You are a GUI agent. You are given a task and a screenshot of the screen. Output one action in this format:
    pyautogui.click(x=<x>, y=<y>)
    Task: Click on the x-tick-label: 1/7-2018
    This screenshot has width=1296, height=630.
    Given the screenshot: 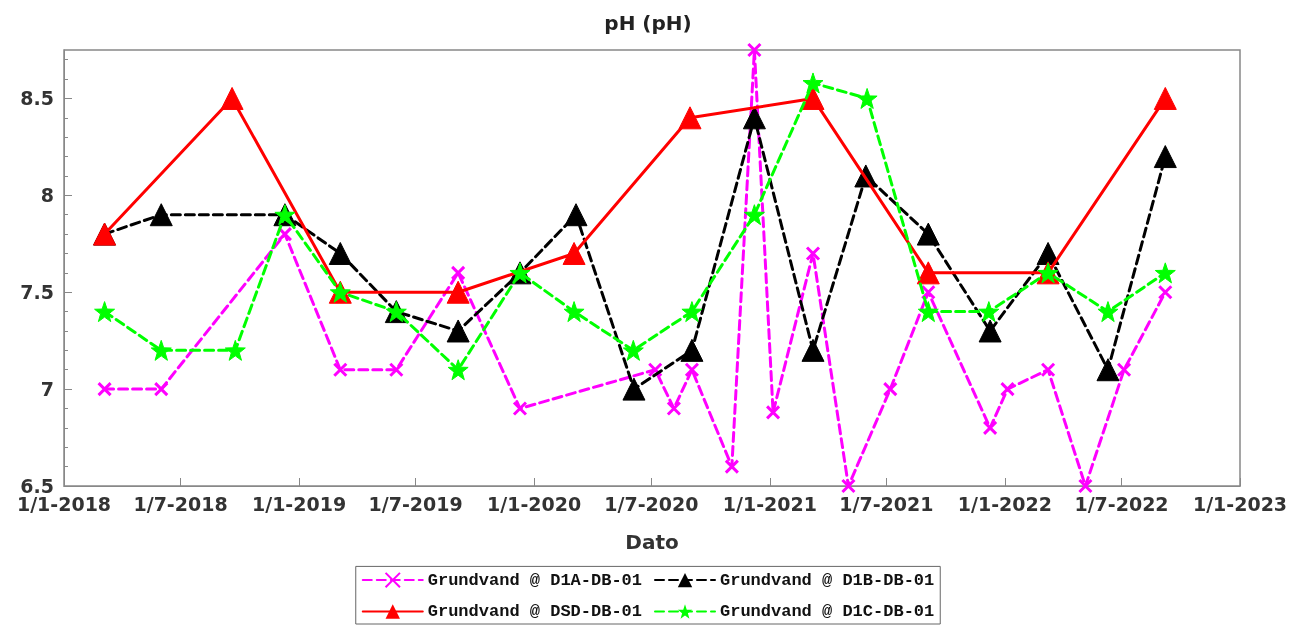 What is the action you would take?
    pyautogui.click(x=180, y=503)
    